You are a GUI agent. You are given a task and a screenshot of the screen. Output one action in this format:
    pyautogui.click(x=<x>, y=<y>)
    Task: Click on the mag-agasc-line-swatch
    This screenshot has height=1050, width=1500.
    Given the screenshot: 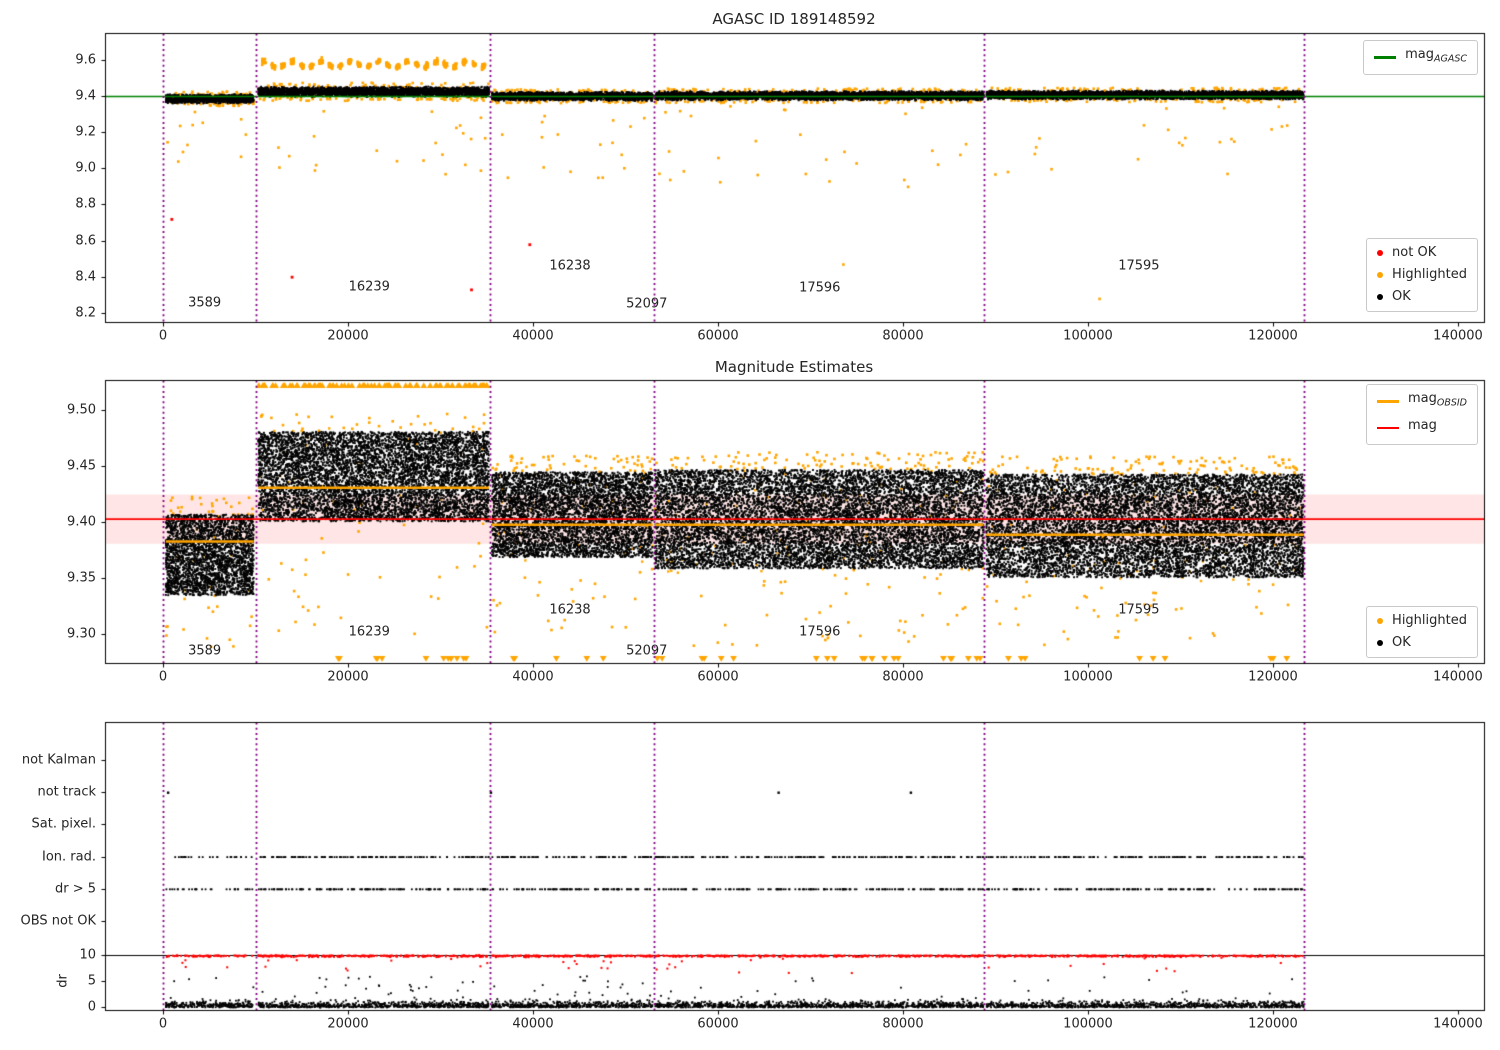 What is the action you would take?
    pyautogui.click(x=1385, y=57)
    